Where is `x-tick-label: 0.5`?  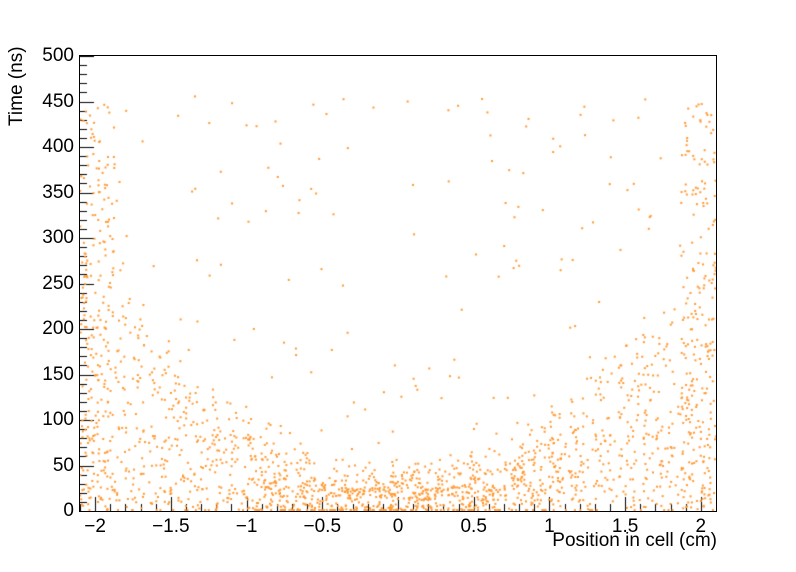
x-tick-label: 0.5 is located at coordinates (473, 526).